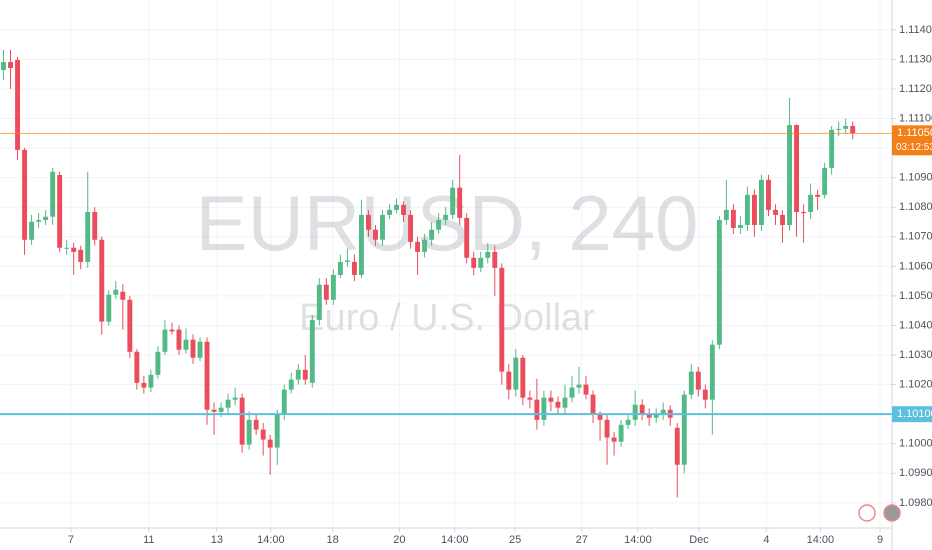  What do you see at coordinates (915, 355) in the screenshot?
I see `y-tick-label: 1.10300` at bounding box center [915, 355].